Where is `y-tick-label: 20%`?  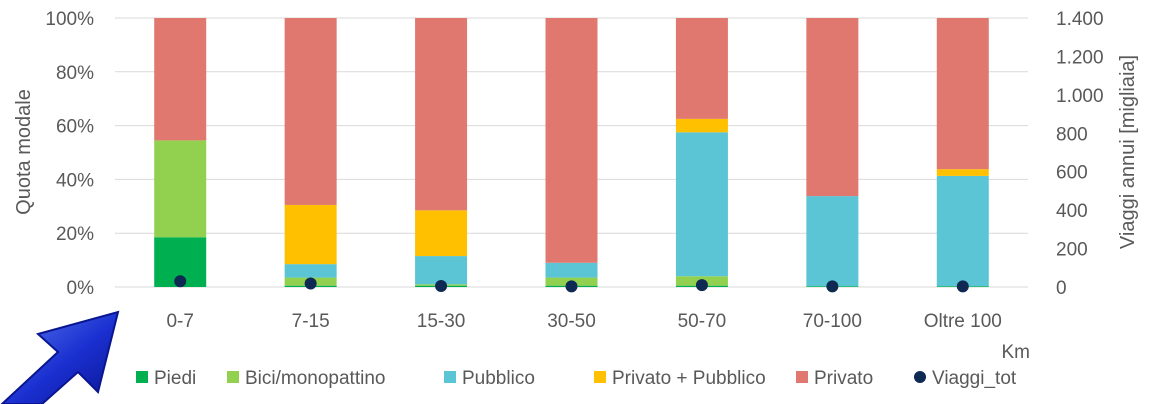
y-tick-label: 20% is located at coordinates (75, 234).